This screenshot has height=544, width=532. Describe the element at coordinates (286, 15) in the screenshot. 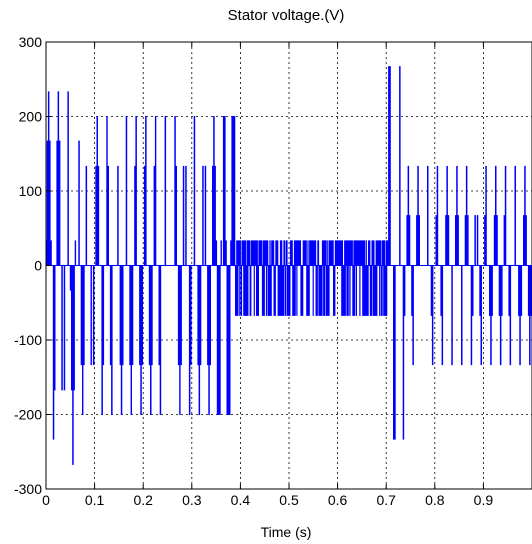

I see `chart-title: Stator voltage.(V)` at that location.